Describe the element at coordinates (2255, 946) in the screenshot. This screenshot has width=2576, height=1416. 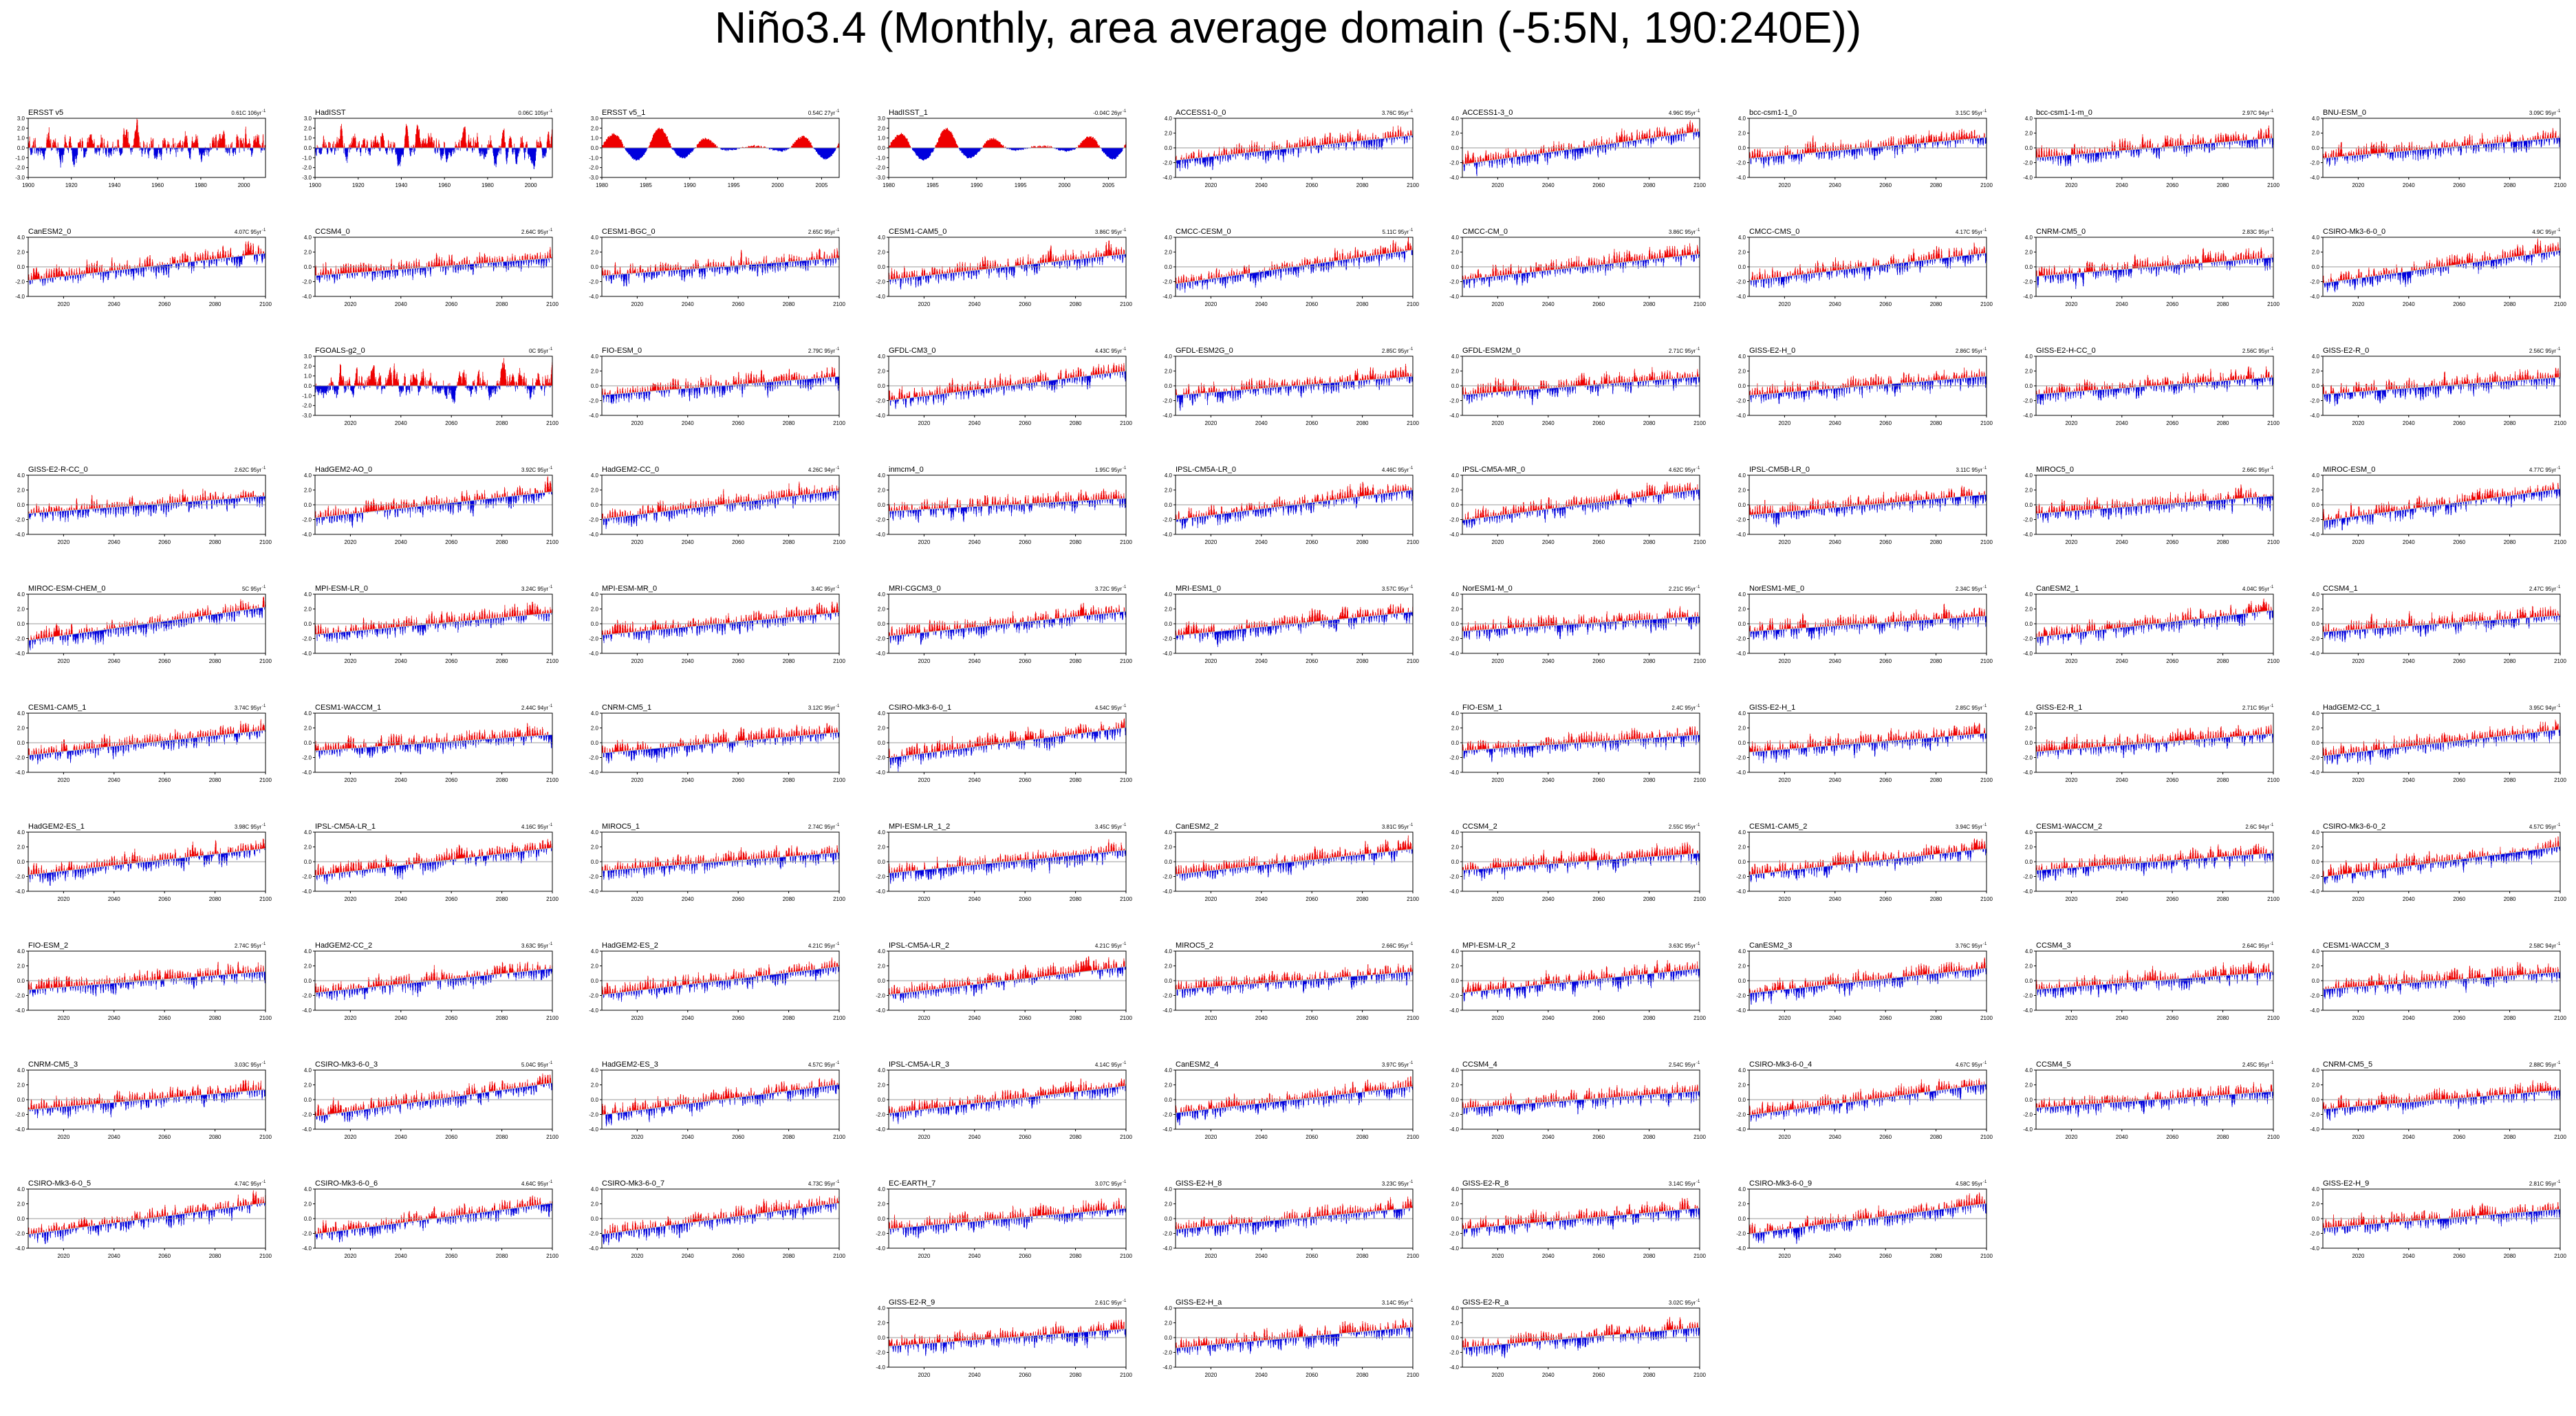
I see `panel-trend-label: 2.64C 95yr` at that location.